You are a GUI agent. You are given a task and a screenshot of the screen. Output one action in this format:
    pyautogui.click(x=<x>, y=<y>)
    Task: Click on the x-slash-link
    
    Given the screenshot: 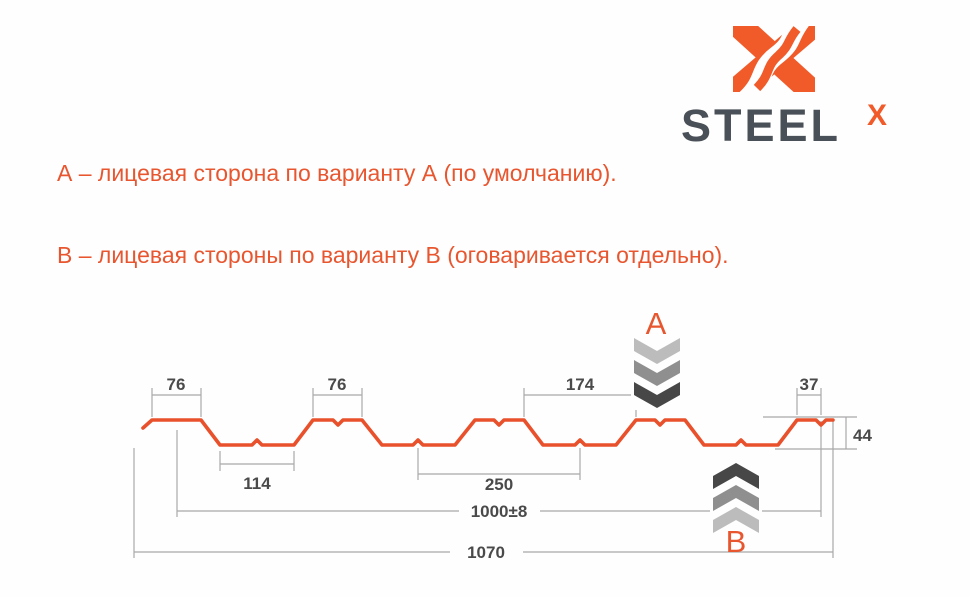 What is the action you would take?
    pyautogui.click(x=777, y=59)
    